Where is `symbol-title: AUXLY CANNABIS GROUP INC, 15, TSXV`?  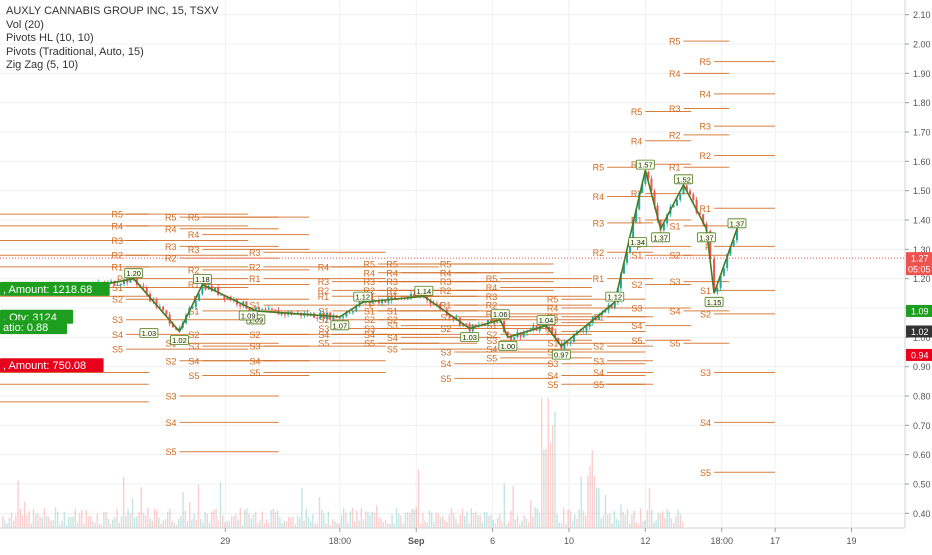
symbol-title: AUXLY CANNABIS GROUP INC, 15, TSXV is located at coordinates (112, 11).